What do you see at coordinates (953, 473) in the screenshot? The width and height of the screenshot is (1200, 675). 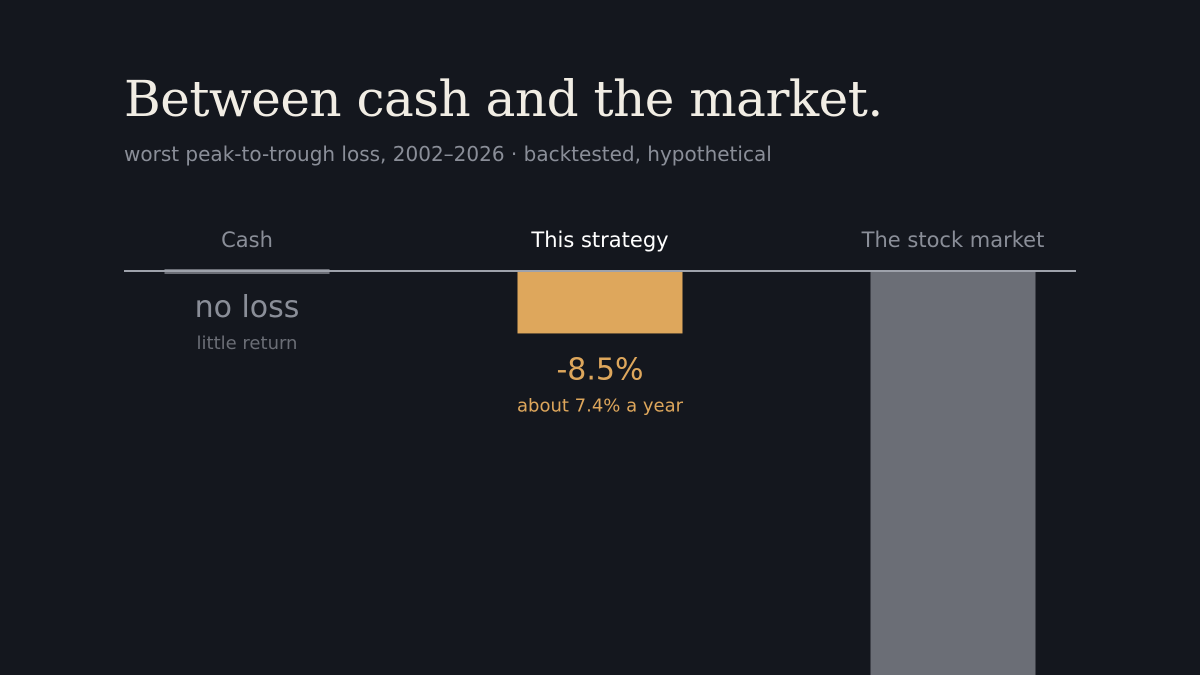 I see `bar-the-stock-market` at bounding box center [953, 473].